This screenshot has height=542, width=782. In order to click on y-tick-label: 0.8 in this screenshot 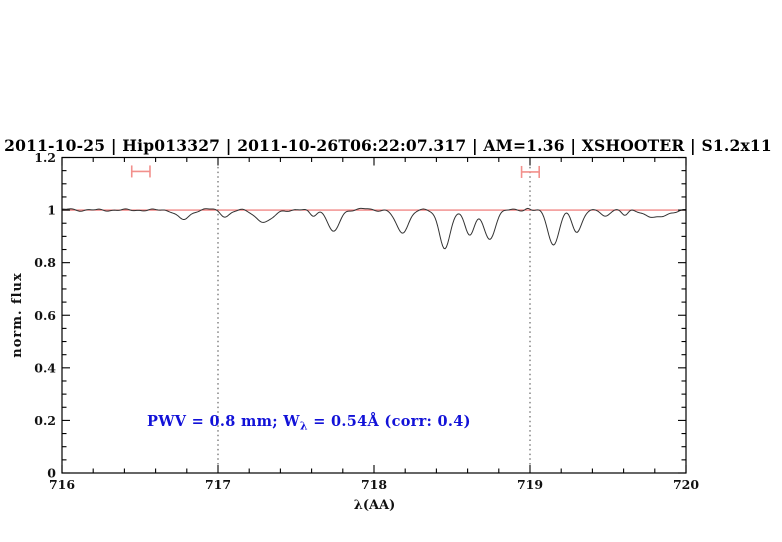, I will do `click(45, 262)`.